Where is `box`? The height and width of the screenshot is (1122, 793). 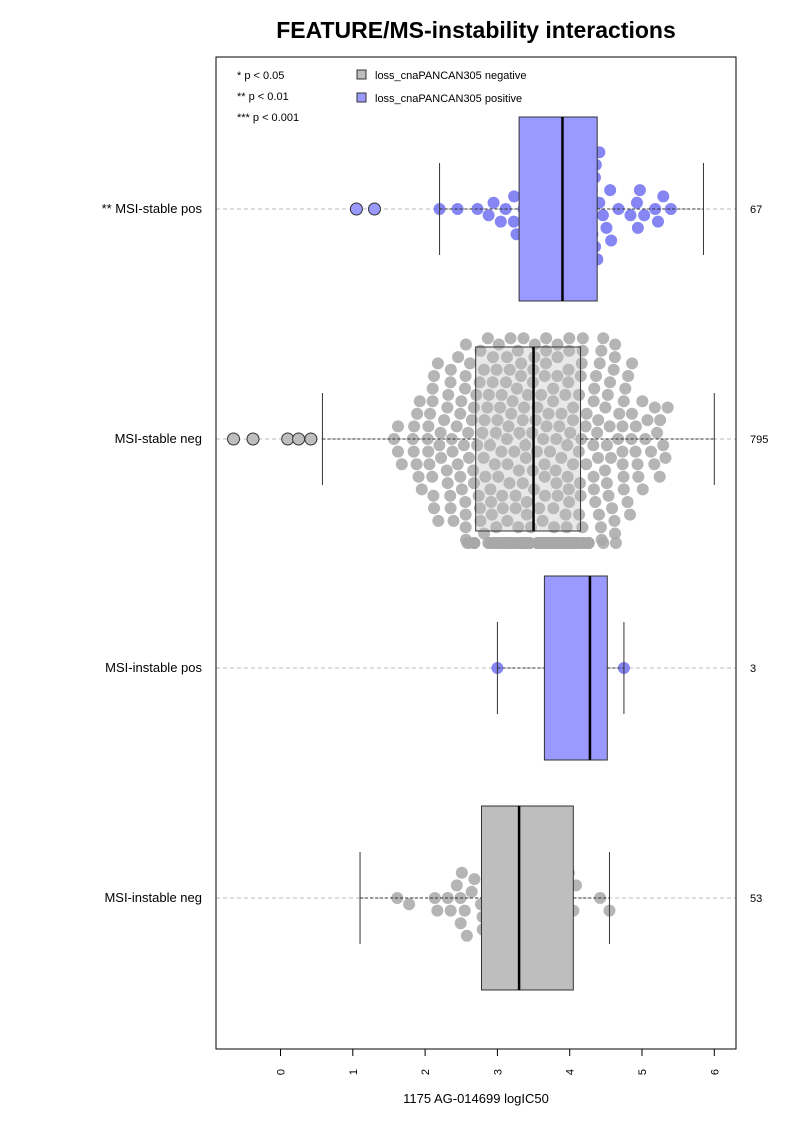 box is located at coordinates (527, 898).